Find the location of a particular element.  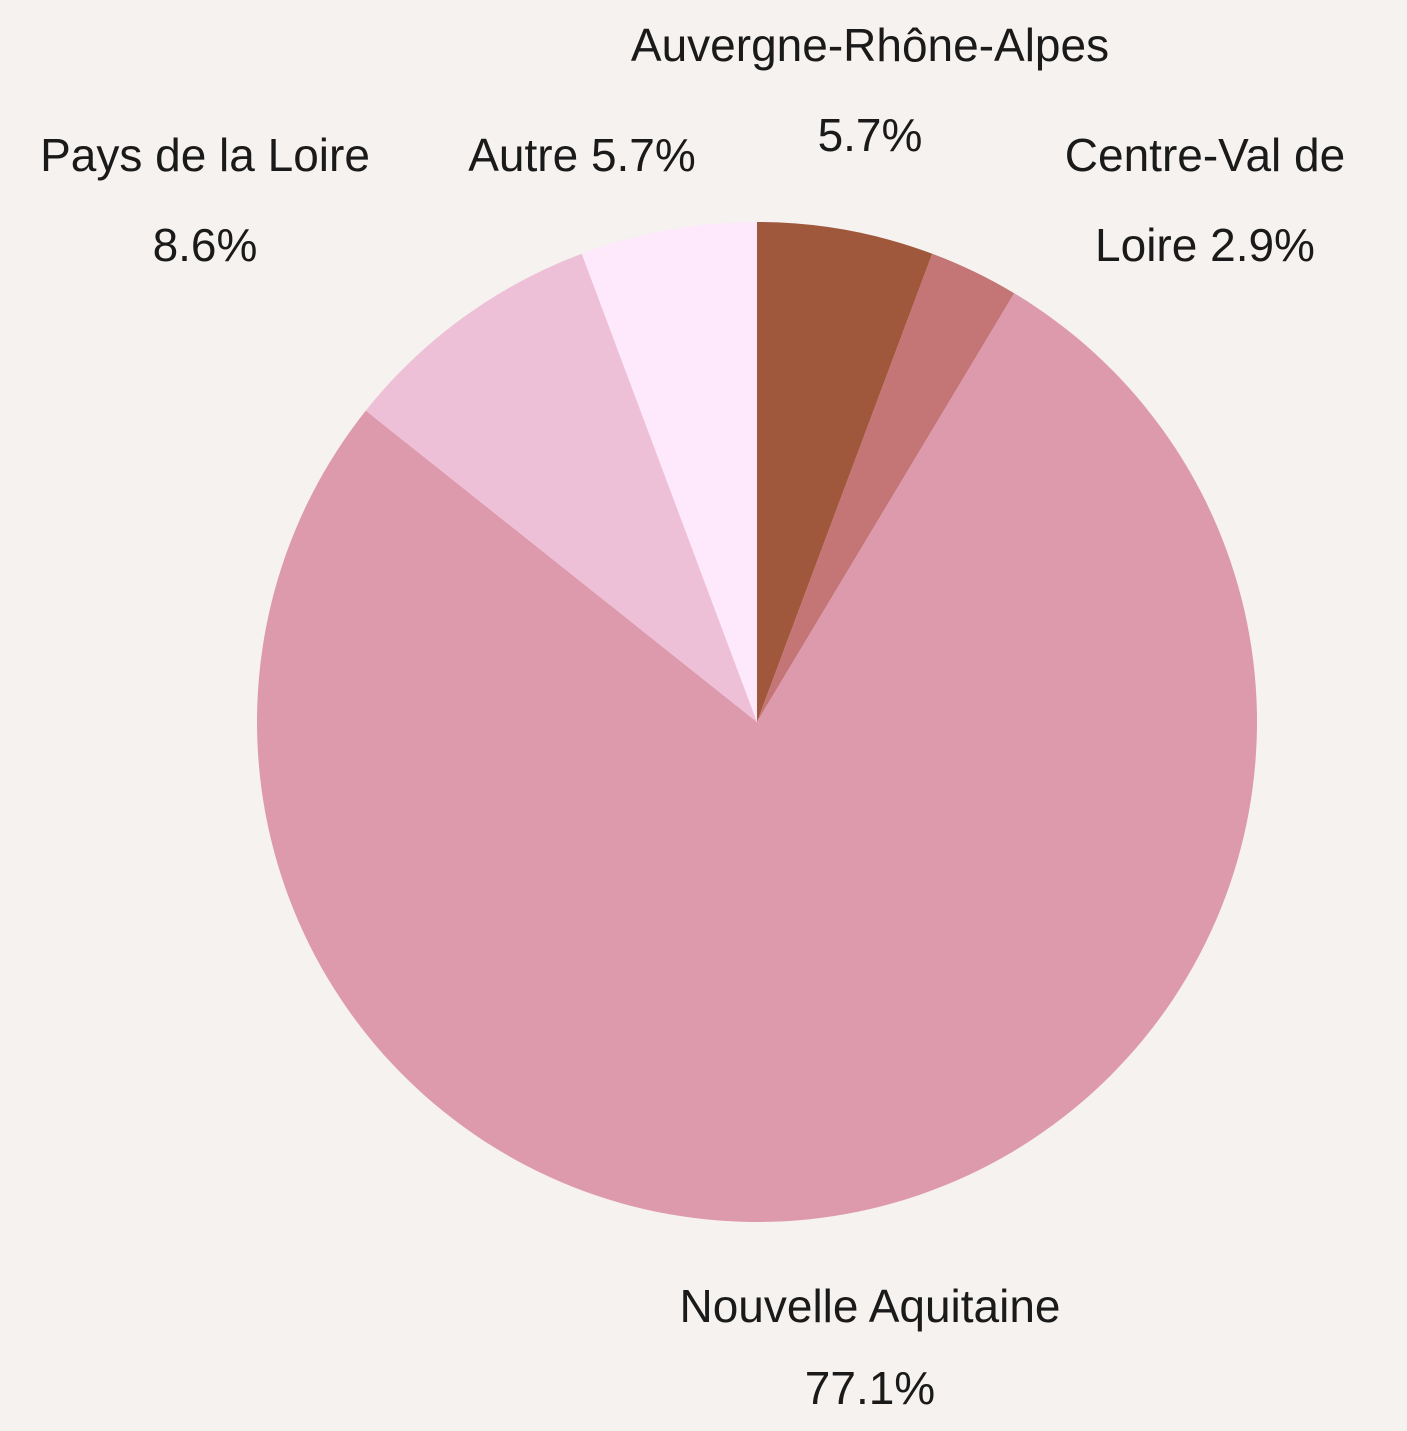

value-label: 8.6% is located at coordinates (205, 245).